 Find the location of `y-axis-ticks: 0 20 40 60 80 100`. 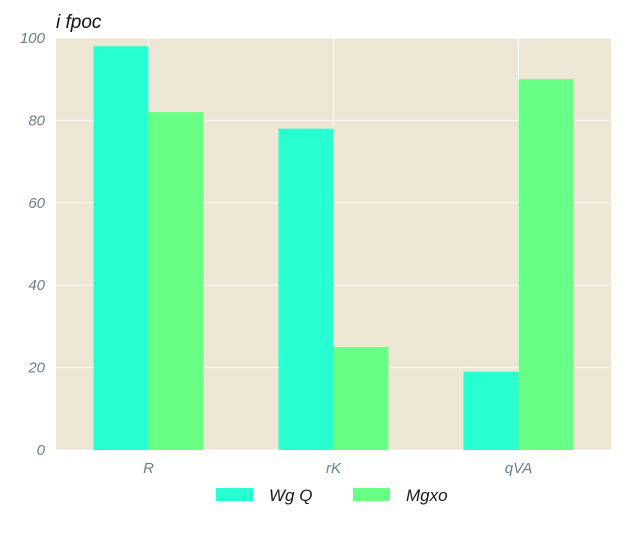

y-axis-ticks: 0 20 40 60 80 100 is located at coordinates (33, 244).